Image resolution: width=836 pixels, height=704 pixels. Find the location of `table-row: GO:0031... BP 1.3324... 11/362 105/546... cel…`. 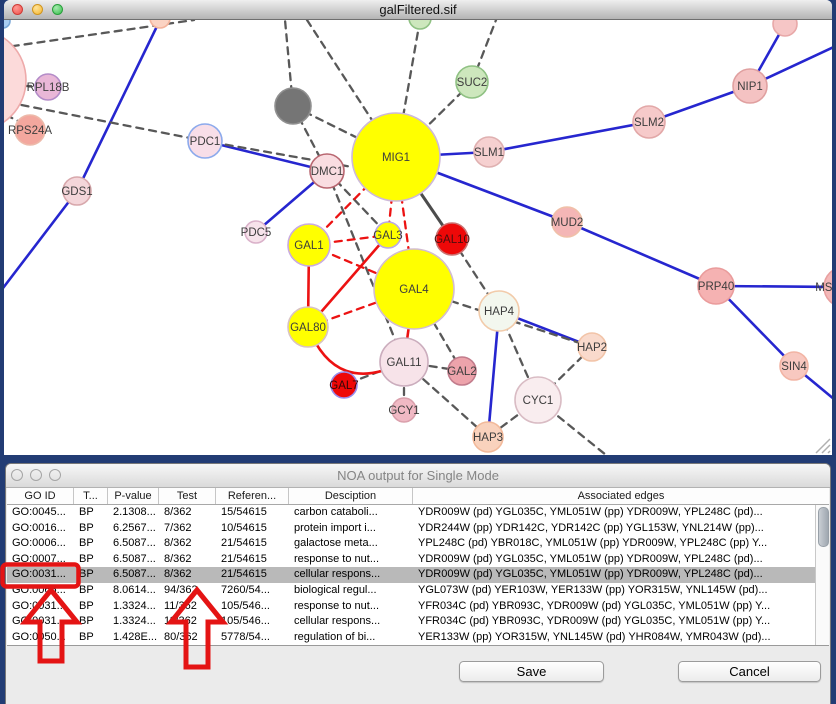

table-row: GO:0031... BP 1.3324... 11/362 105/546... cel… is located at coordinates (418, 622).